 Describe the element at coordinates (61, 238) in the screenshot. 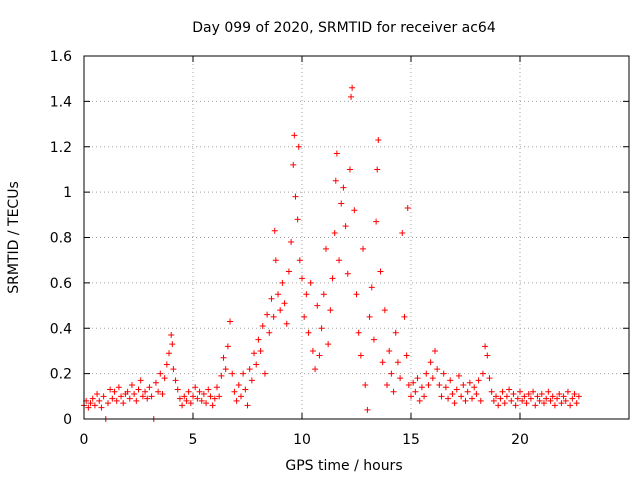

I see `y-tick-labels: 0 0.2 0.4 0.6 0.8 1 1.2 1.4 1.6` at that location.